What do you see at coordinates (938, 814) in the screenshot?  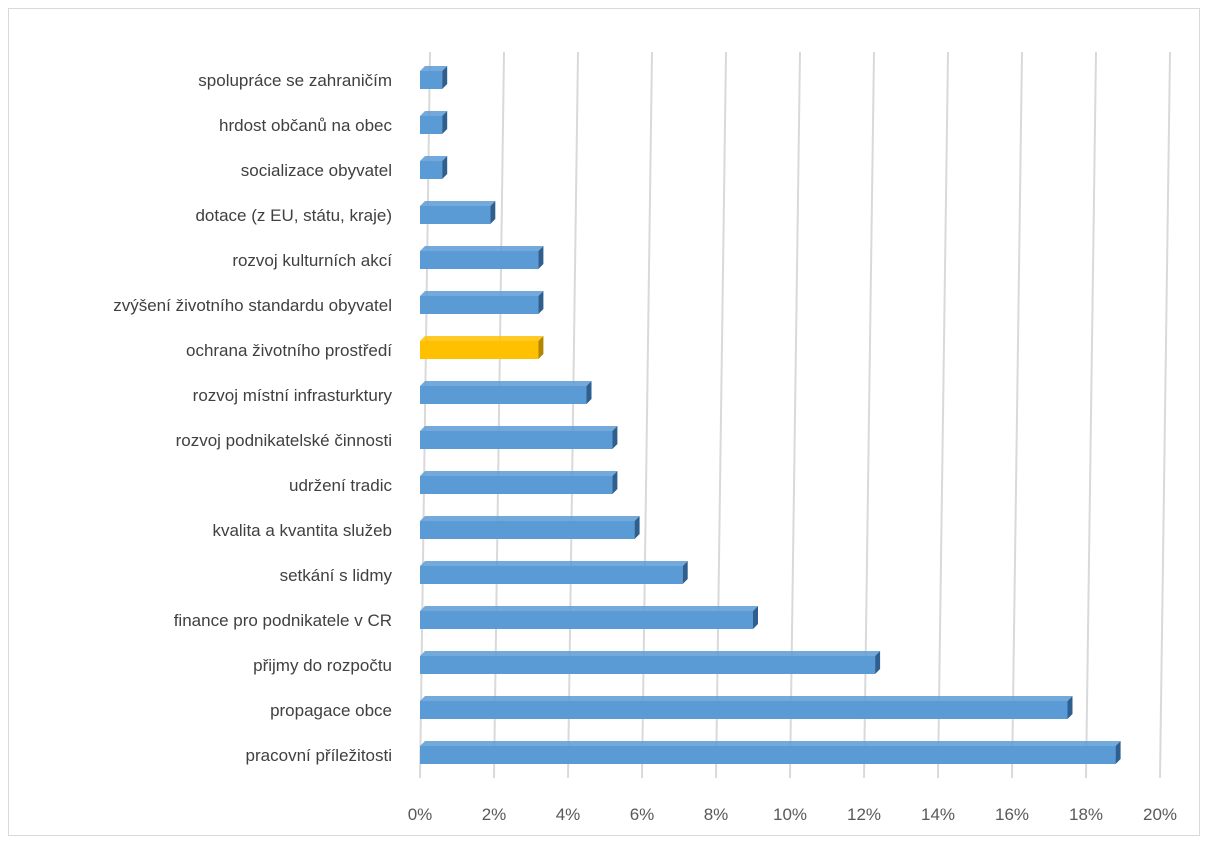 I see `x-tick-label: 14%` at bounding box center [938, 814].